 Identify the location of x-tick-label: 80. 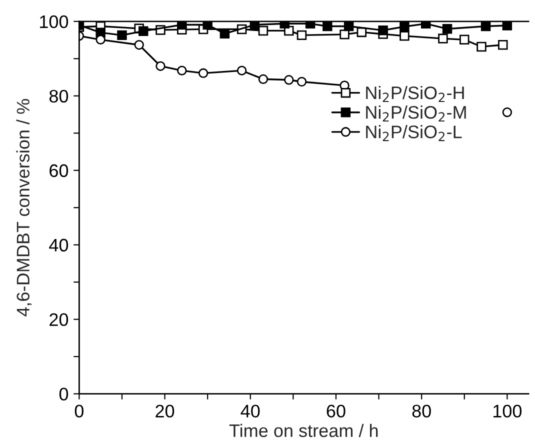
(421, 411).